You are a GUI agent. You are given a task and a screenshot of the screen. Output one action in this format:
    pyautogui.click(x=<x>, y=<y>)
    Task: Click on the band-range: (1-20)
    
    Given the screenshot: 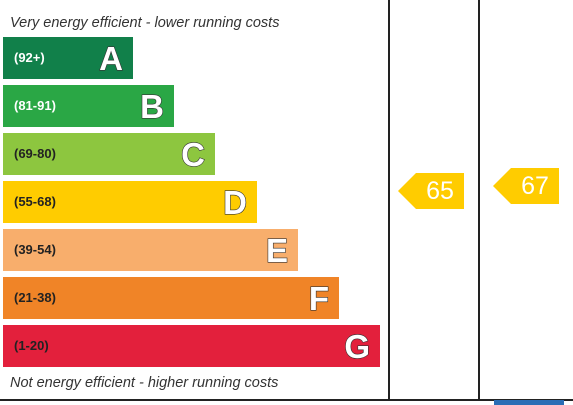 What is the action you would take?
    pyautogui.click(x=31, y=345)
    